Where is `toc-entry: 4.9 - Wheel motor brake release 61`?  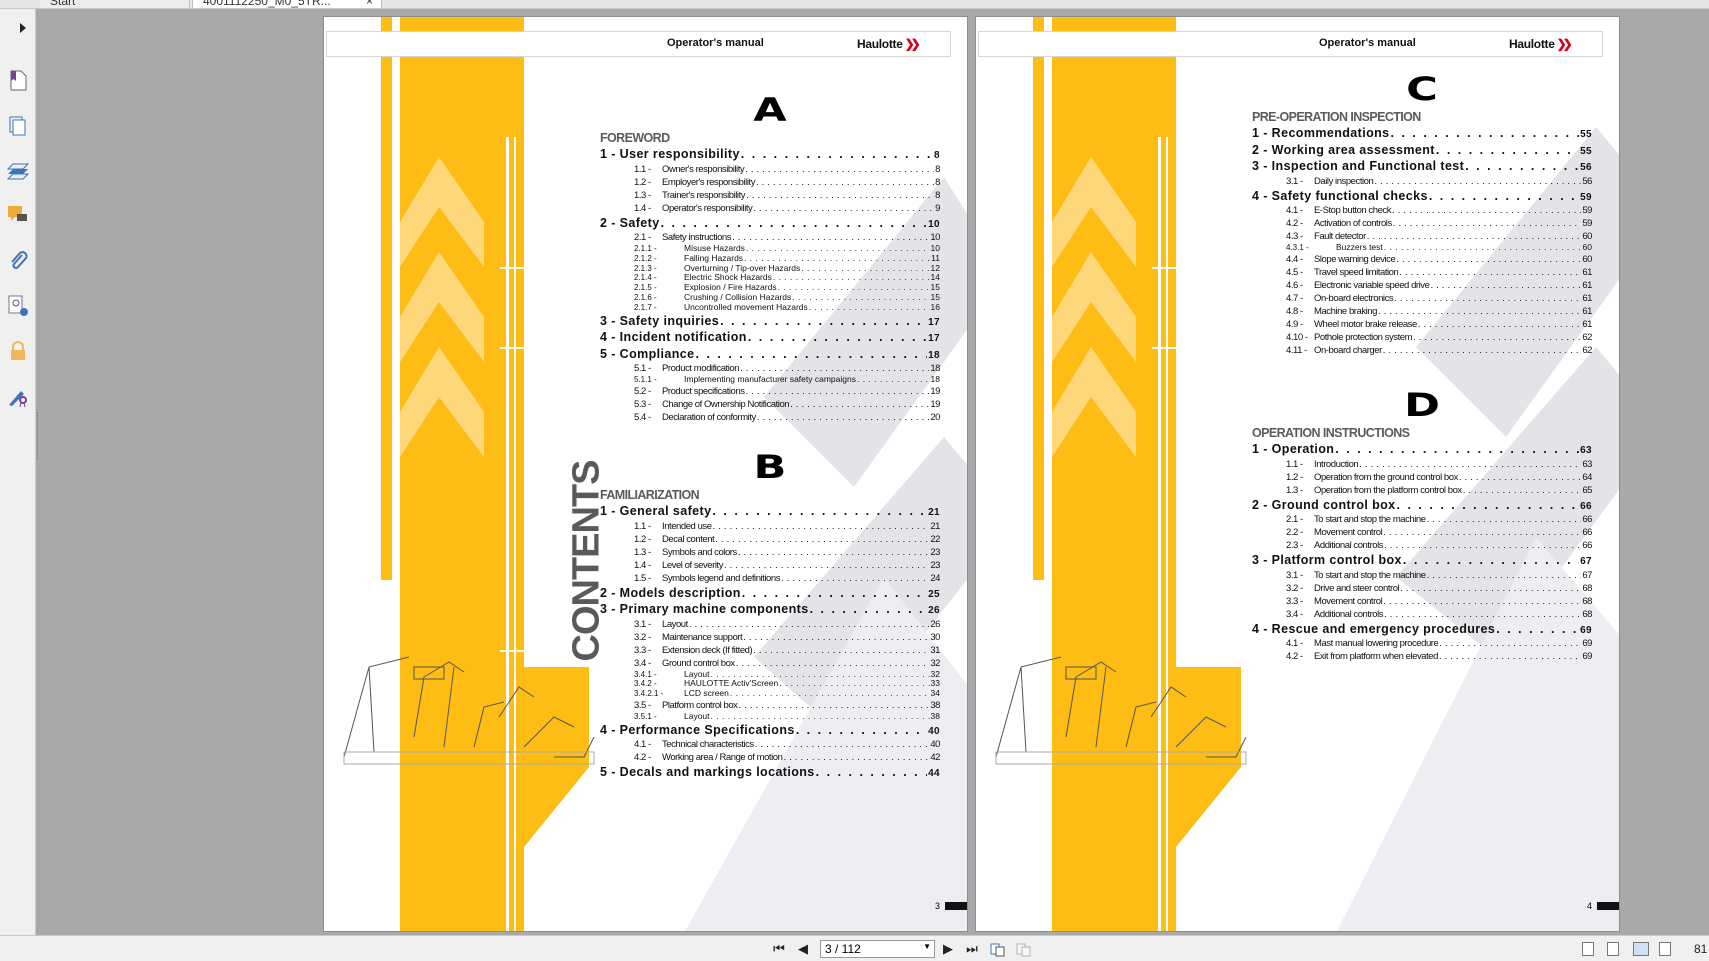
toc-entry: 4.9 - Wheel motor brake release 61 is located at coordinates (1422, 324).